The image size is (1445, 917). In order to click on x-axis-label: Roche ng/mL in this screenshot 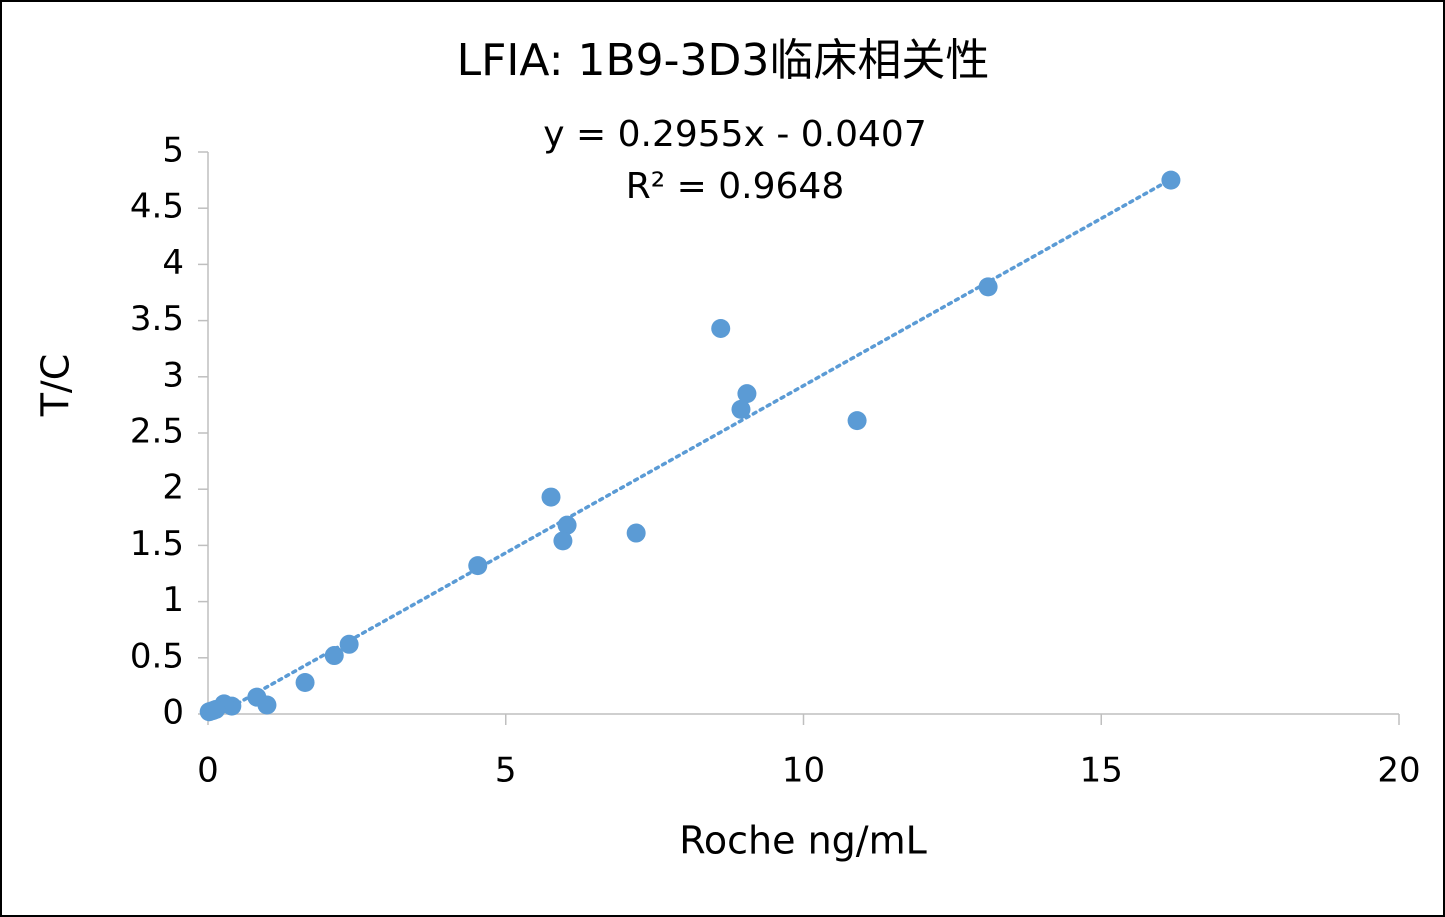, I will do `click(803, 841)`.